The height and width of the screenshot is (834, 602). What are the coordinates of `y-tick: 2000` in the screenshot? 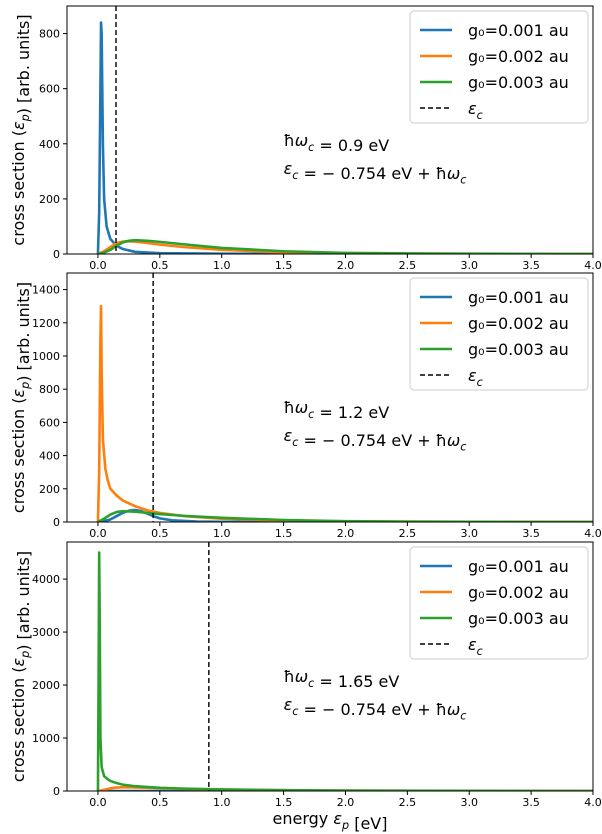 It's located at (49, 685).